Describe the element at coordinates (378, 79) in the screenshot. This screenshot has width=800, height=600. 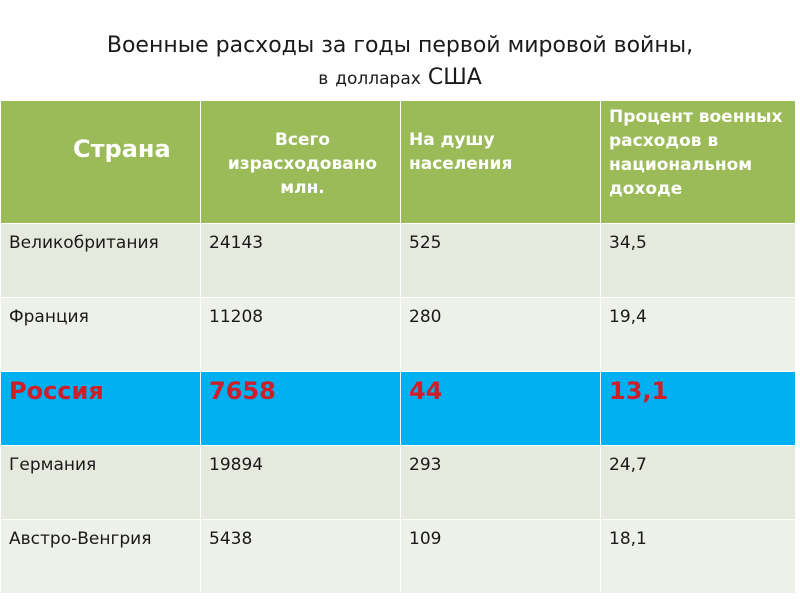
I see `title-line-2-middle: долларах` at that location.